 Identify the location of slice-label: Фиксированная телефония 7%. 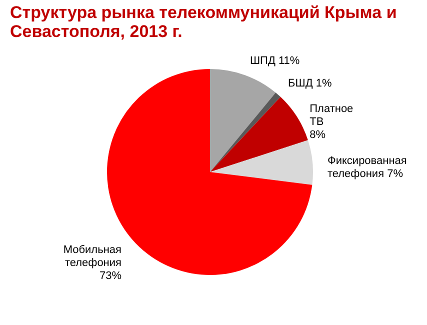
(367, 167).